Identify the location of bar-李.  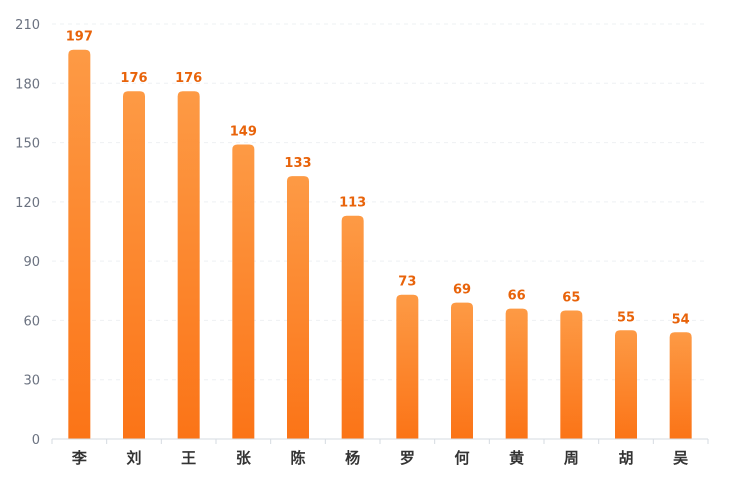
(79, 244).